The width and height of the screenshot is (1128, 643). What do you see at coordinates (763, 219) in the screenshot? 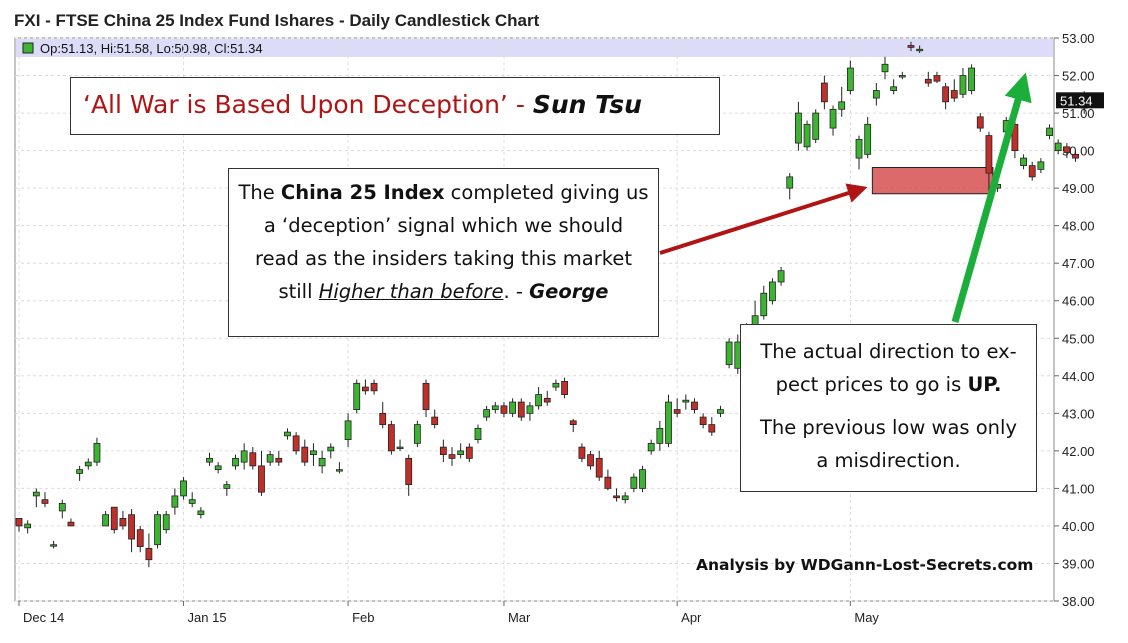
I see `red-arrow` at bounding box center [763, 219].